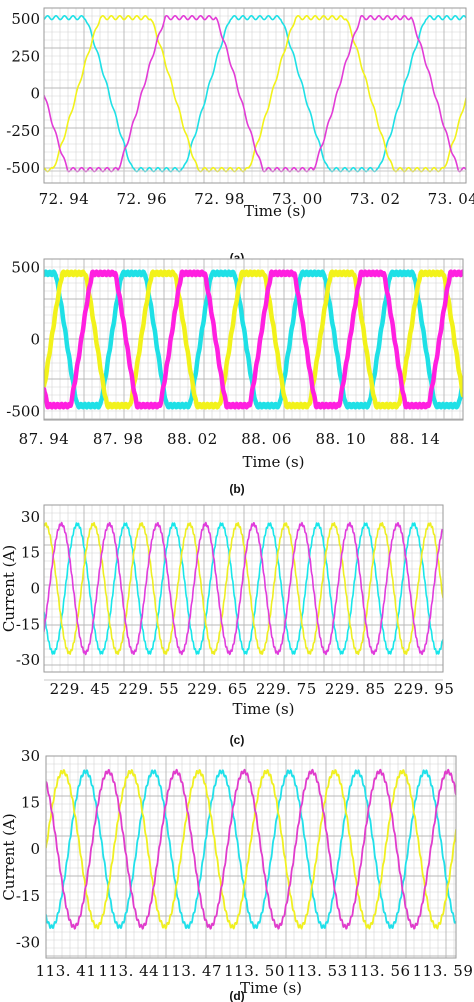 The height and width of the screenshot is (1002, 474). What do you see at coordinates (380, 971) in the screenshot?
I see `x-tick-label: 113. 56` at bounding box center [380, 971].